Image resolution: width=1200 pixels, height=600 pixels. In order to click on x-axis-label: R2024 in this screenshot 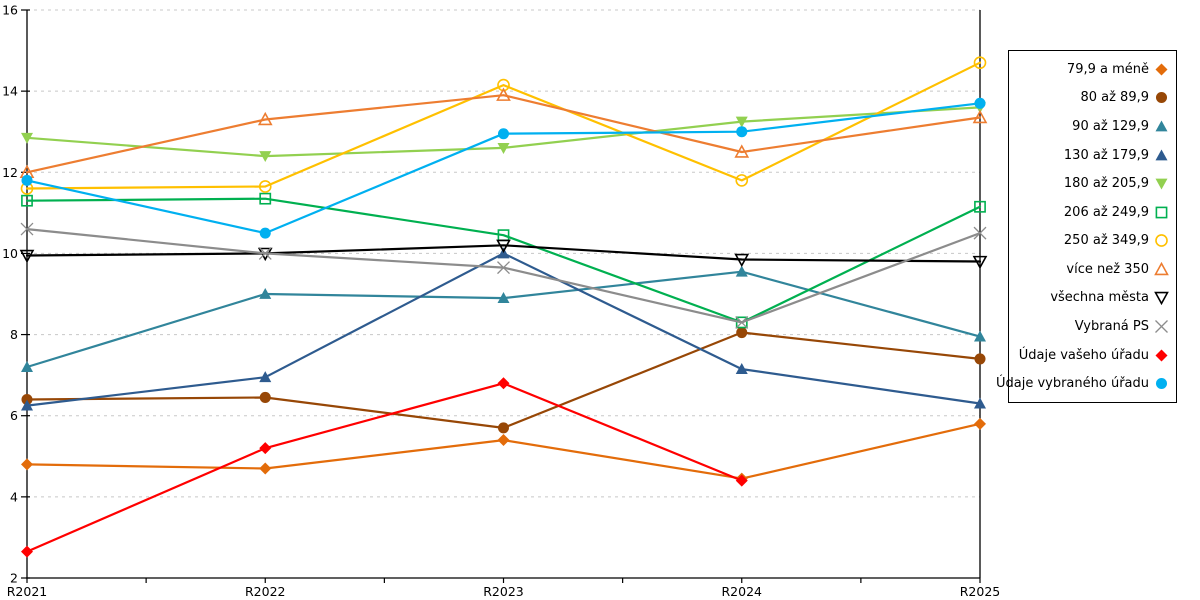, I will do `click(742, 591)`.